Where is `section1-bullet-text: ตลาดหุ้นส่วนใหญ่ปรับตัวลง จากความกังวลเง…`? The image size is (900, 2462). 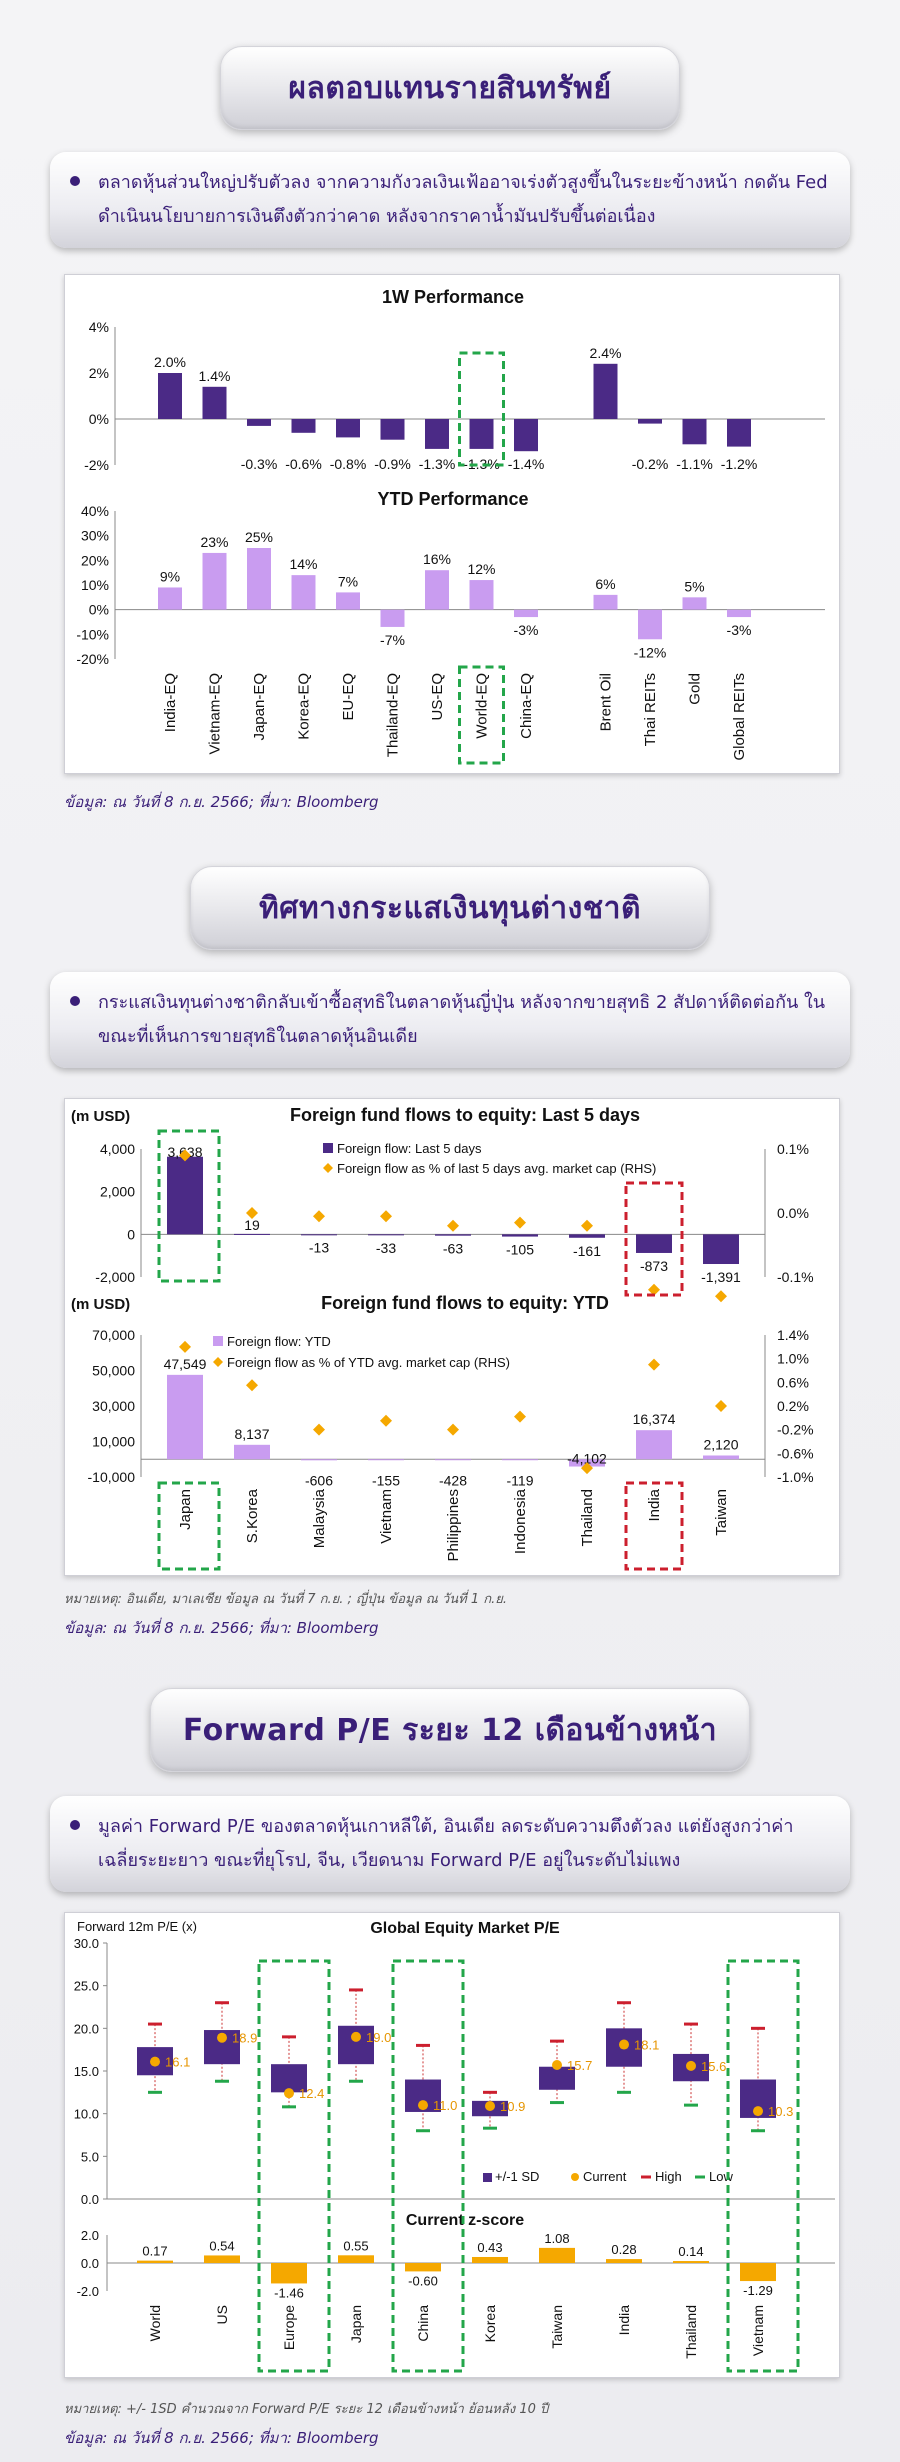 section1-bullet-text: ตลาดหุ้นส่วนใหญ่ปรับตัวลง จากความกังวลเง… is located at coordinates (463, 199).